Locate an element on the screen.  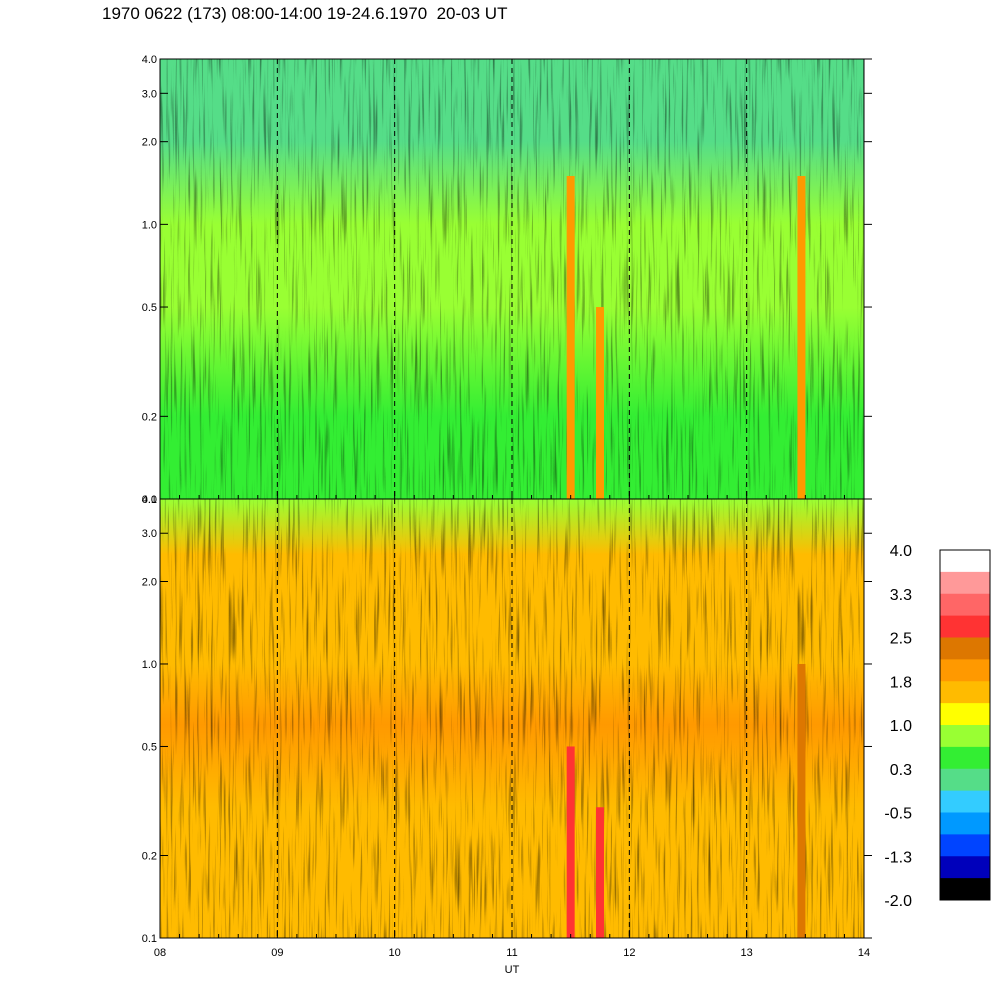
colorbar-label: -0.5 is located at coordinates (898, 814).